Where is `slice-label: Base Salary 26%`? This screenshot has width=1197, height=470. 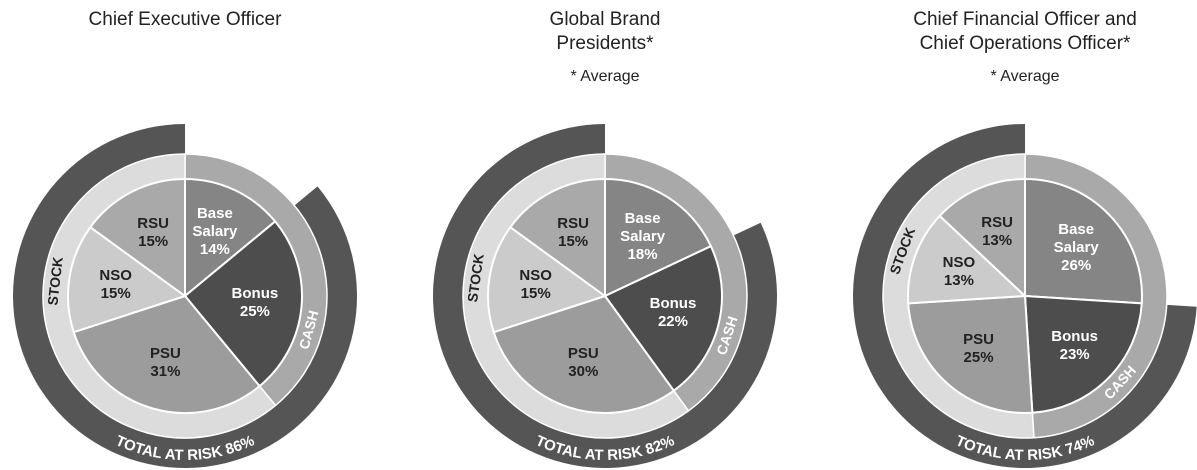
slice-label: Base Salary 26% is located at coordinates (1076, 248).